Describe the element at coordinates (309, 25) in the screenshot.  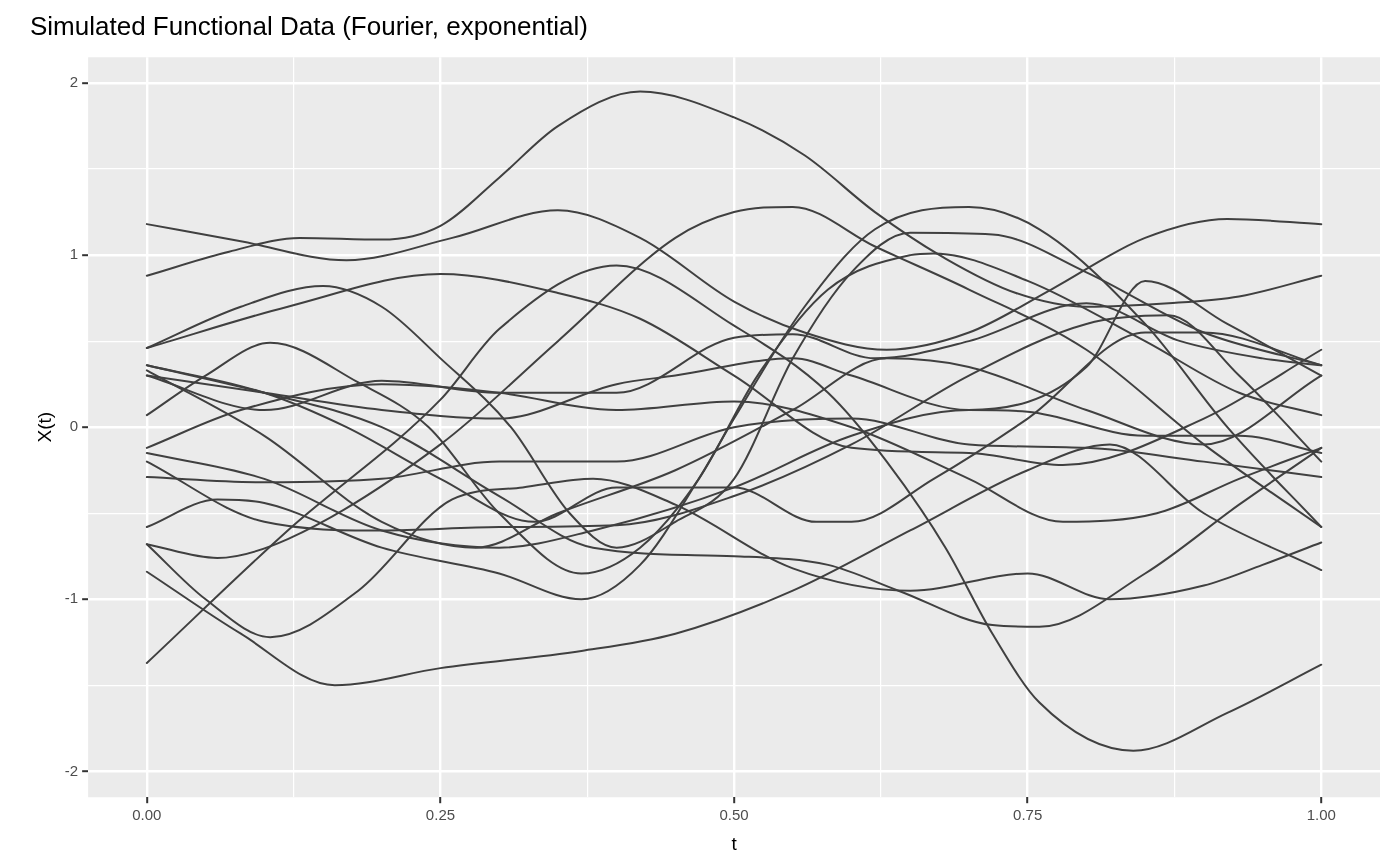
I see `chart-title: Simulated Functional Data (Fourier, exponential)` at that location.